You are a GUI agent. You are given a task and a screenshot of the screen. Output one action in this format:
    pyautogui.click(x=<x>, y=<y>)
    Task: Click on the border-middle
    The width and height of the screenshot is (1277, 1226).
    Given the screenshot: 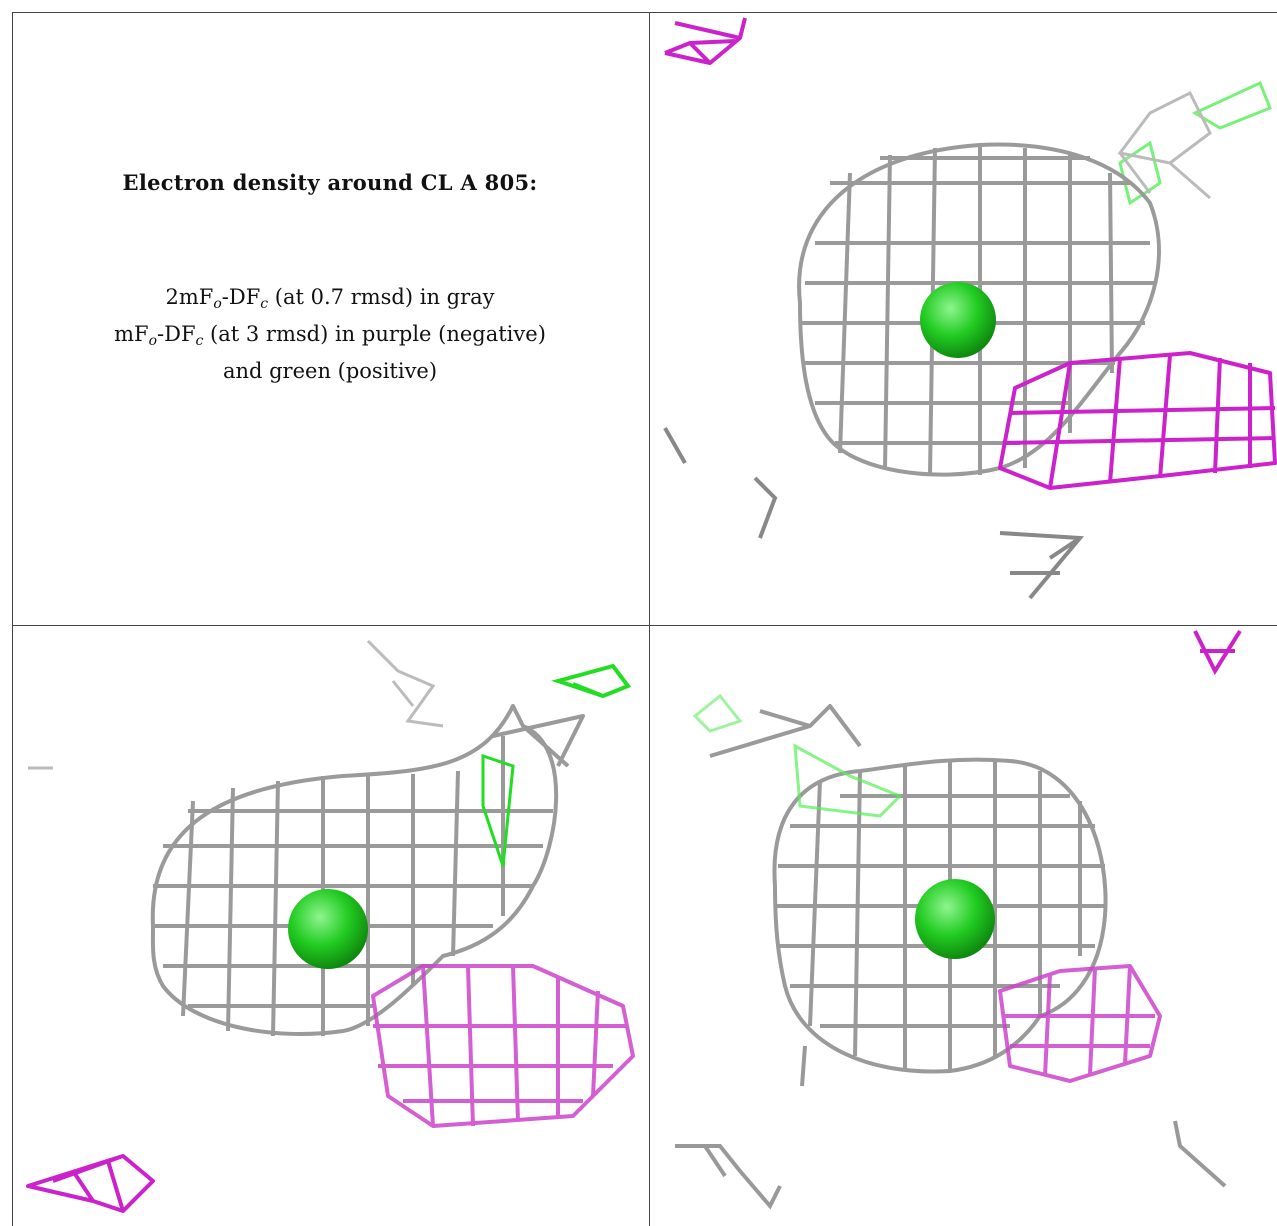 What is the action you would take?
    pyautogui.click(x=644, y=625)
    